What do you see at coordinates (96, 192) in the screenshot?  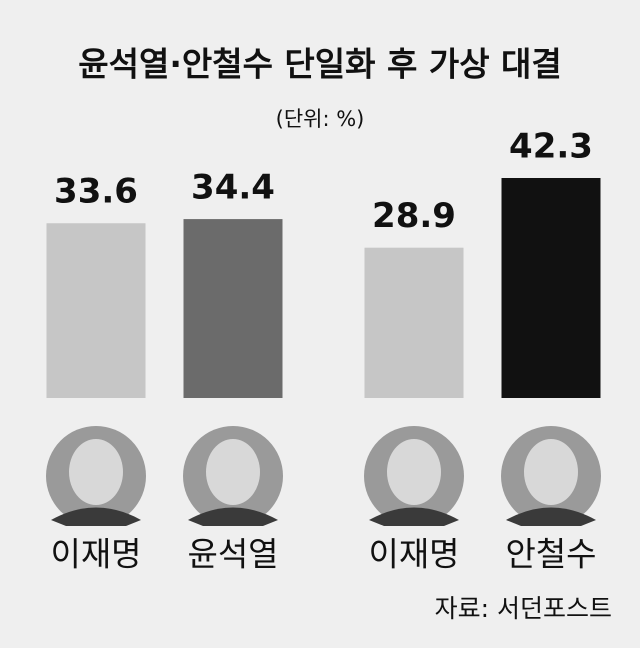 I see `data-label: 33.6` at bounding box center [96, 192].